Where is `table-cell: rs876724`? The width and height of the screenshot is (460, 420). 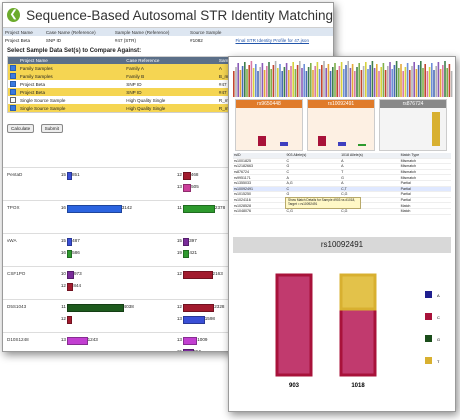
table-cell: rs876724 is located at coordinates (259, 172).